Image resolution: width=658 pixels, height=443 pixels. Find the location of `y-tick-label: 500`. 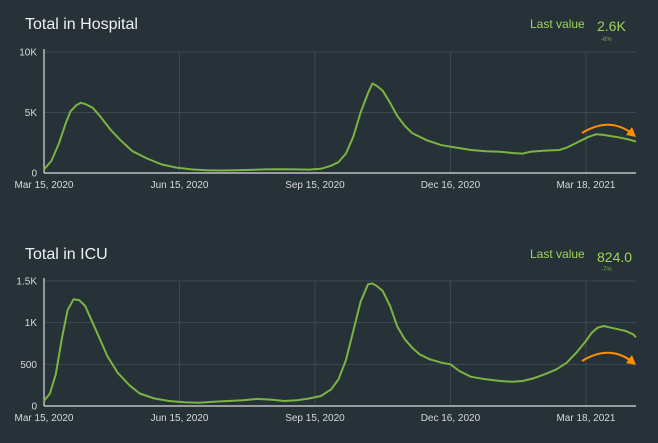

y-tick-label: 500 is located at coordinates (28, 365).